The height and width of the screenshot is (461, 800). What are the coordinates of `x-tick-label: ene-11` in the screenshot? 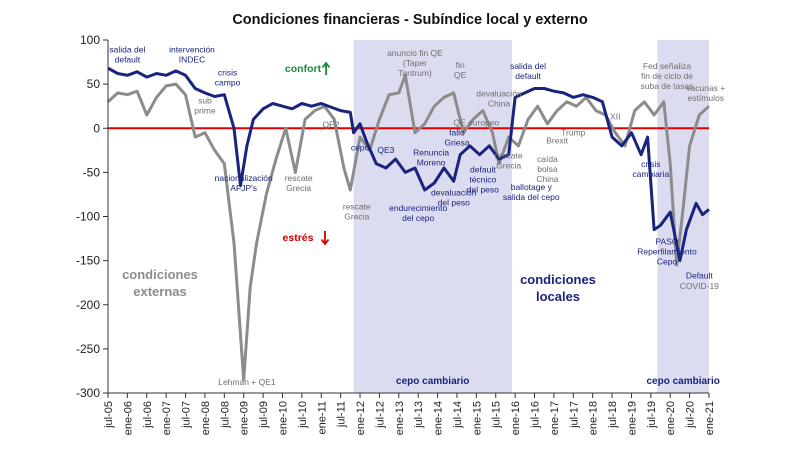 It's located at (322, 417).